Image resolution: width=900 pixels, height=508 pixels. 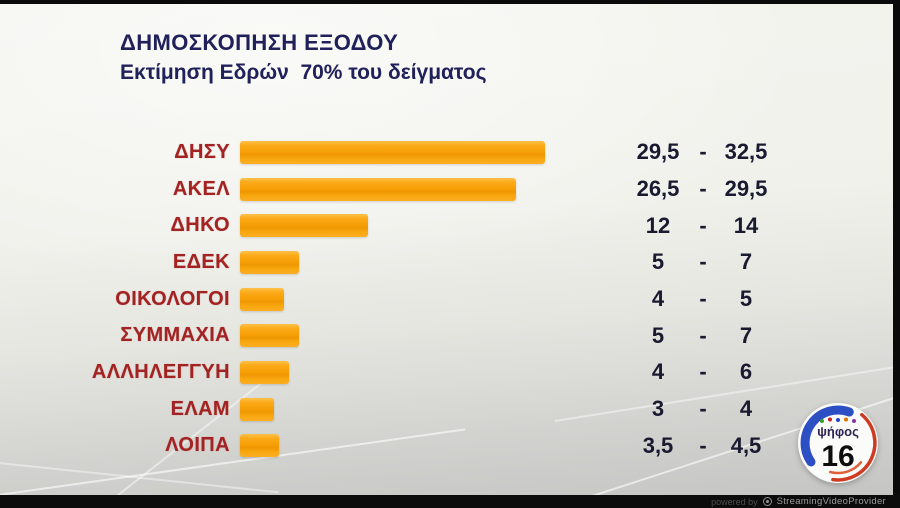 I want to click on logo-inner-arc, so click(x=845, y=468).